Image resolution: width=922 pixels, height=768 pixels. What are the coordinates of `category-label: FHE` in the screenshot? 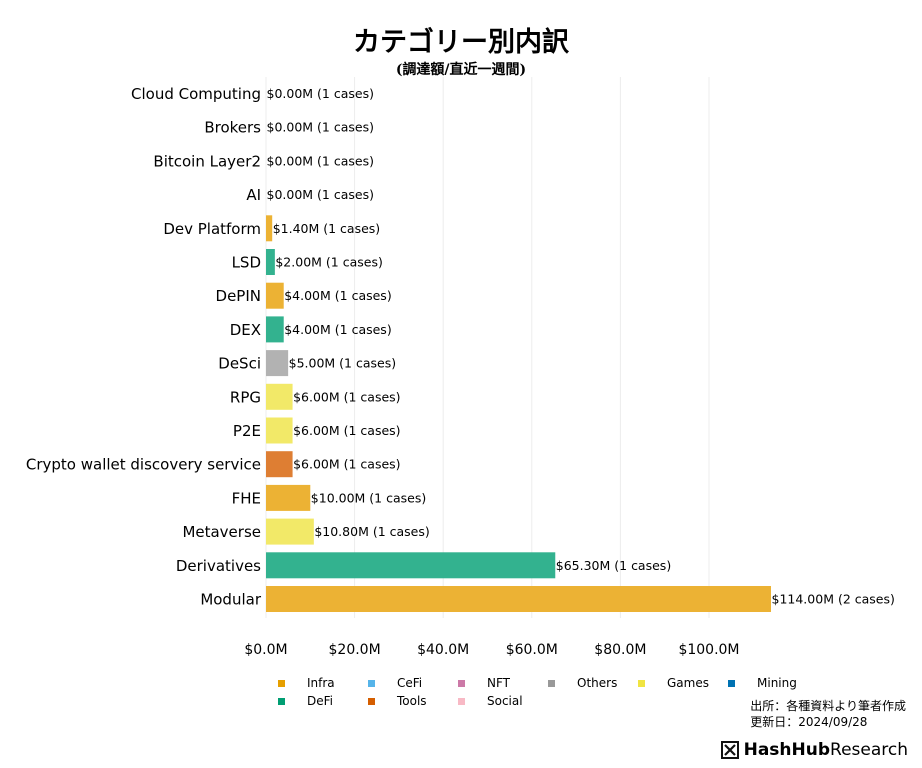 It's located at (246, 498).